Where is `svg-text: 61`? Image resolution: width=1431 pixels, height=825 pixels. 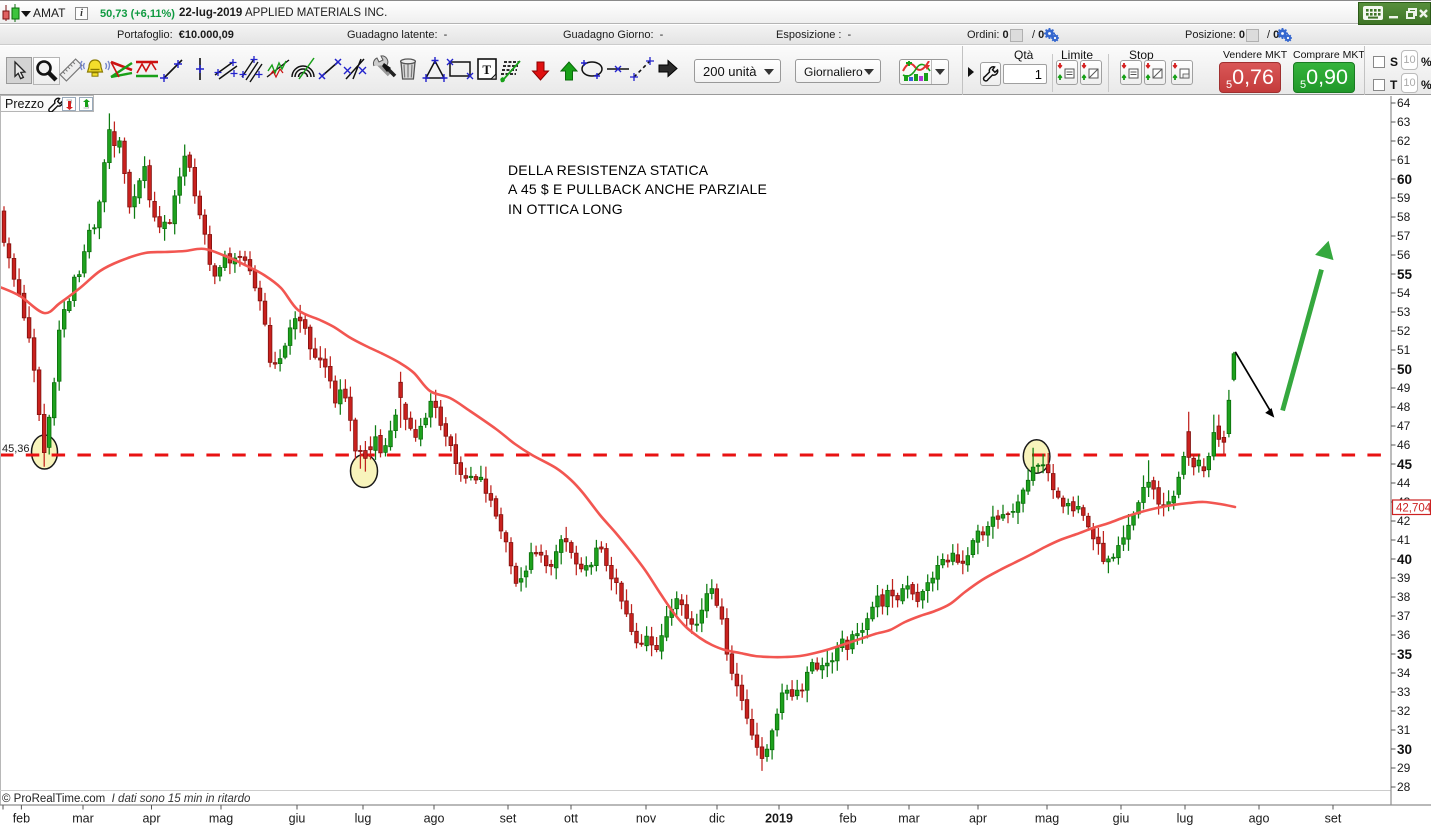 svg-text: 61 is located at coordinates (1404, 160).